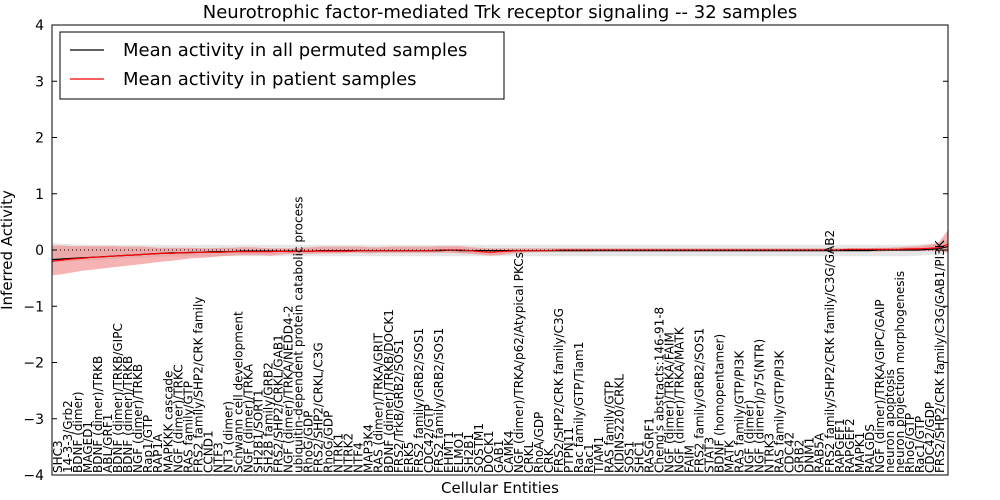 The width and height of the screenshot is (1000, 500). What do you see at coordinates (469, 453) in the screenshot?
I see `entity-label: SH2B1` at bounding box center [469, 453].